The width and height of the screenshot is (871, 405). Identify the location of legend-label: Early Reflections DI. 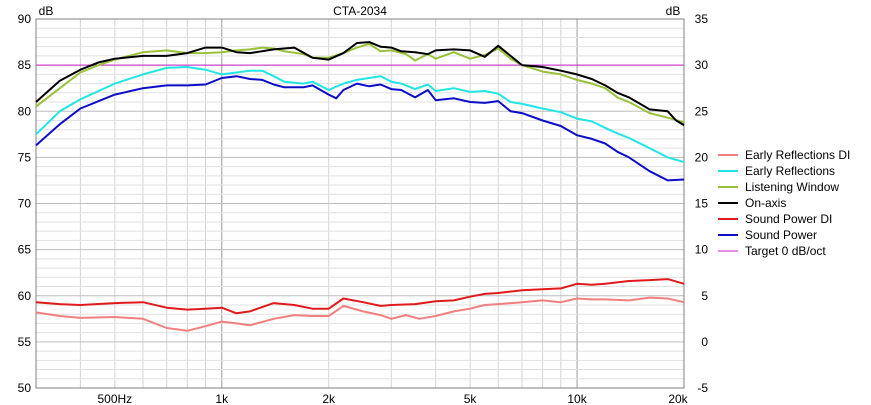
(797, 155).